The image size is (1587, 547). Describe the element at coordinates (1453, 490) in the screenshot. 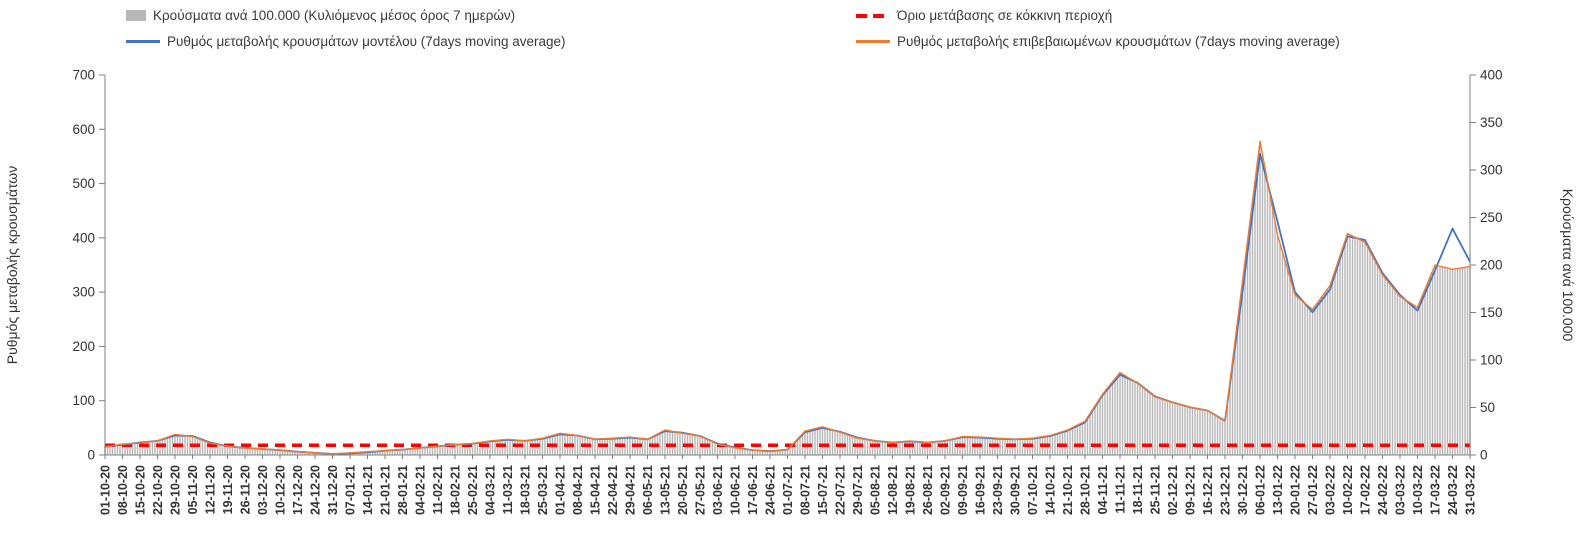

I see `x-axis-tick-label: 24-03-22` at that location.